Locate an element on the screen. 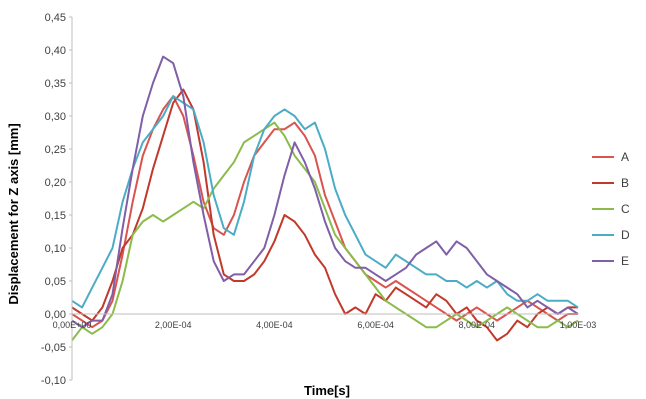 This screenshot has height=399, width=646. y-tick-label: 0,30 is located at coordinates (55, 117).